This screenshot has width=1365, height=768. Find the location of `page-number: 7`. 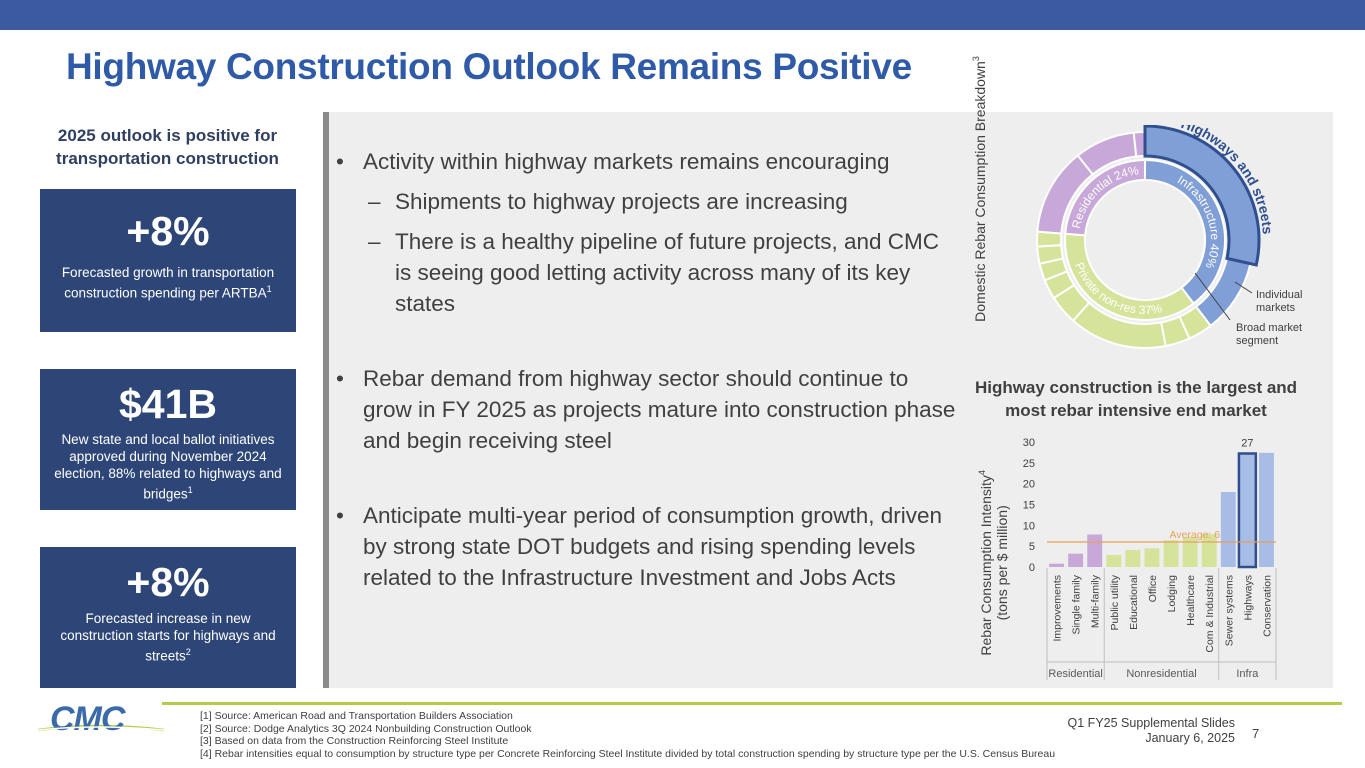

page-number: 7 is located at coordinates (1256, 733).